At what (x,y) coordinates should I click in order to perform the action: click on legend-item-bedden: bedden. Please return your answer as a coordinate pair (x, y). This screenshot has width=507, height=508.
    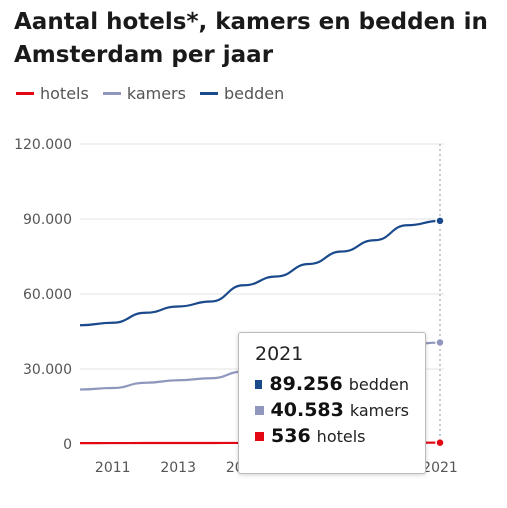
    Looking at the image, I should click on (242, 93).